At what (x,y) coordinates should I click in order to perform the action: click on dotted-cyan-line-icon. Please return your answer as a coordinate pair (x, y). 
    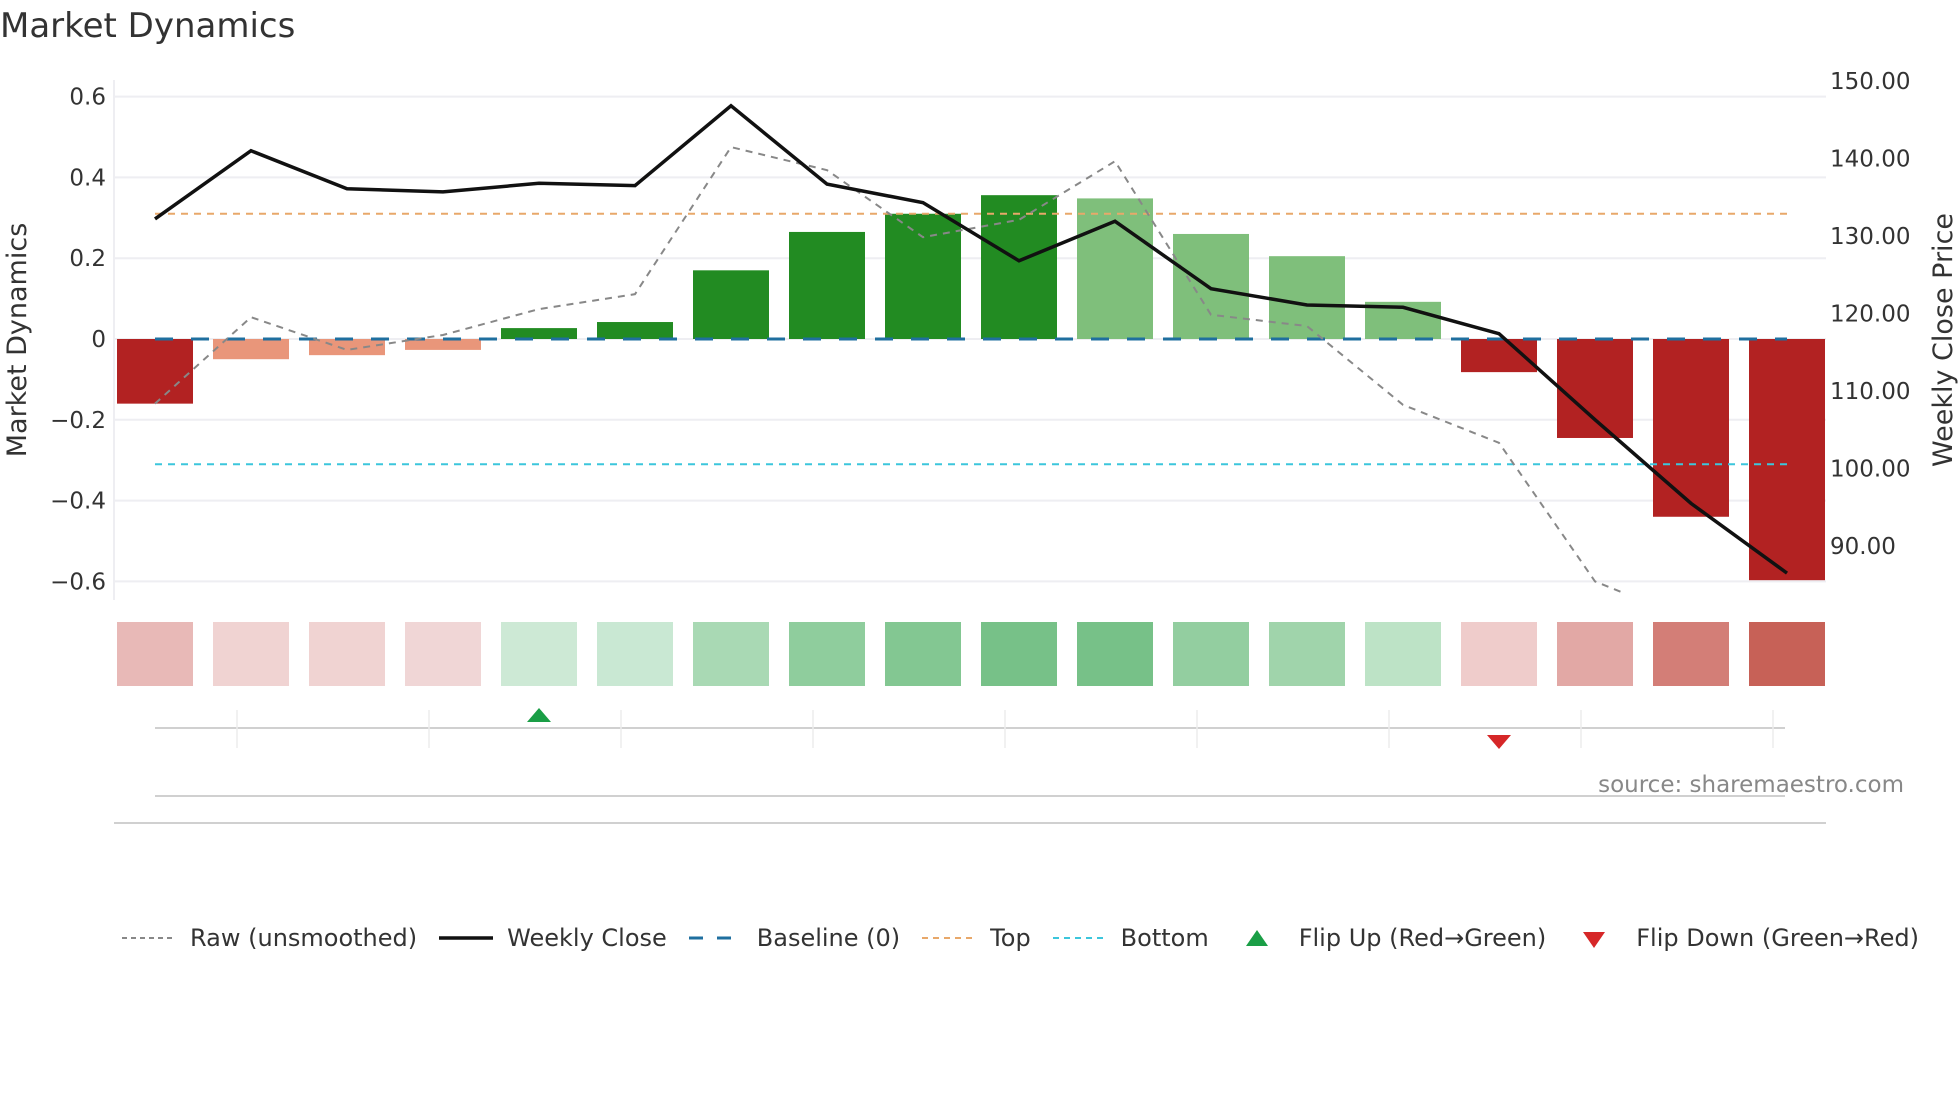
    Looking at the image, I should click on (1080, 938).